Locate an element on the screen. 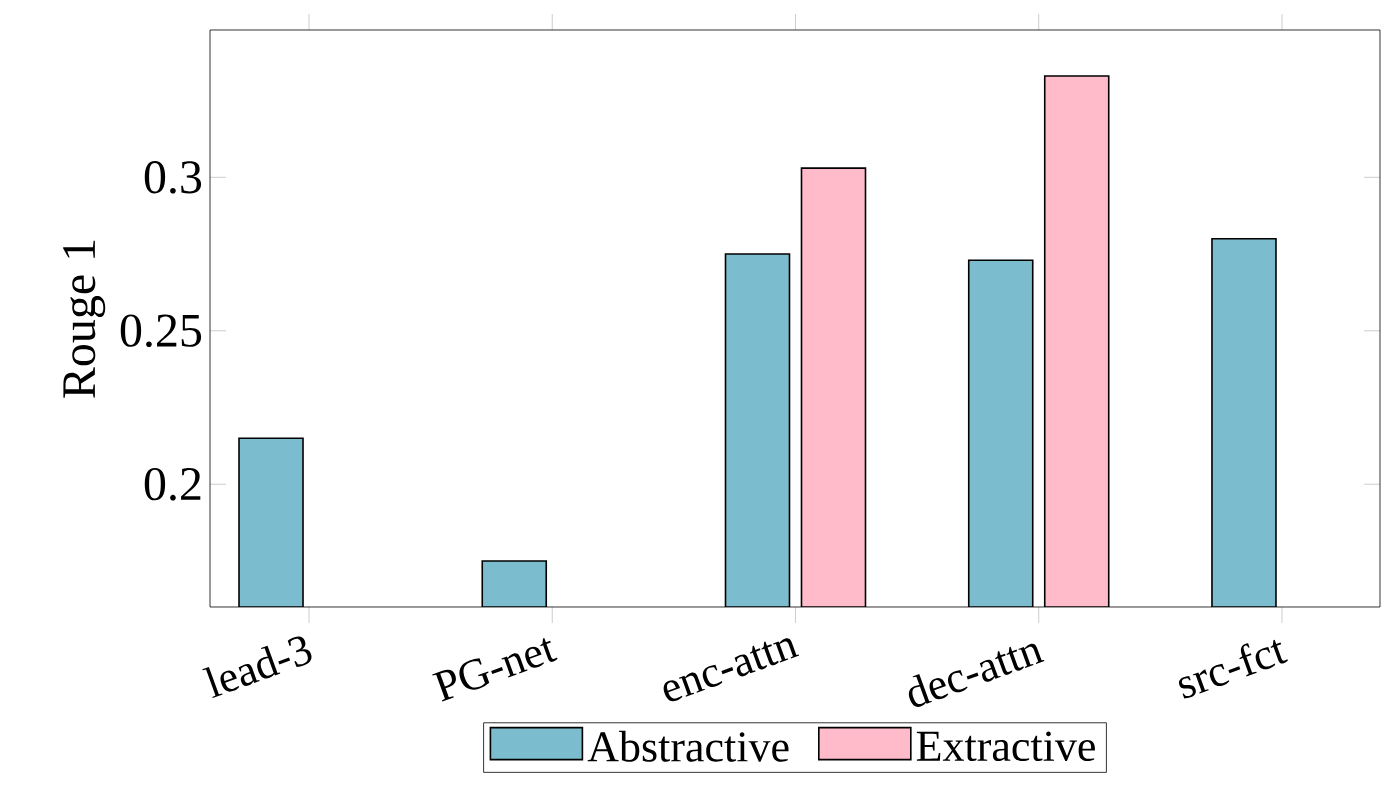 Image resolution: width=1393 pixels, height=809 pixels. x-tick-label: enc-attn is located at coordinates (731, 670).